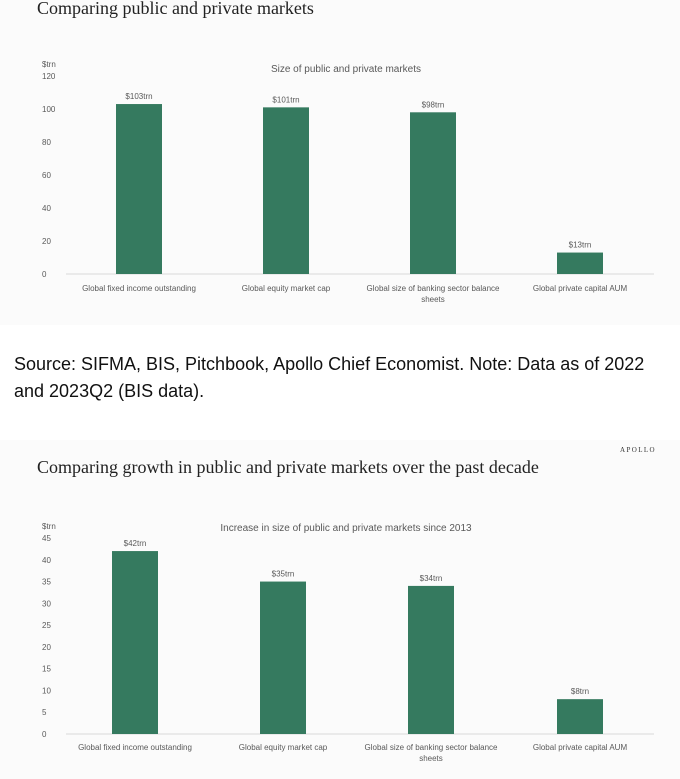 This screenshot has height=779, width=680. I want to click on y-tick-label: 60, so click(46, 175).